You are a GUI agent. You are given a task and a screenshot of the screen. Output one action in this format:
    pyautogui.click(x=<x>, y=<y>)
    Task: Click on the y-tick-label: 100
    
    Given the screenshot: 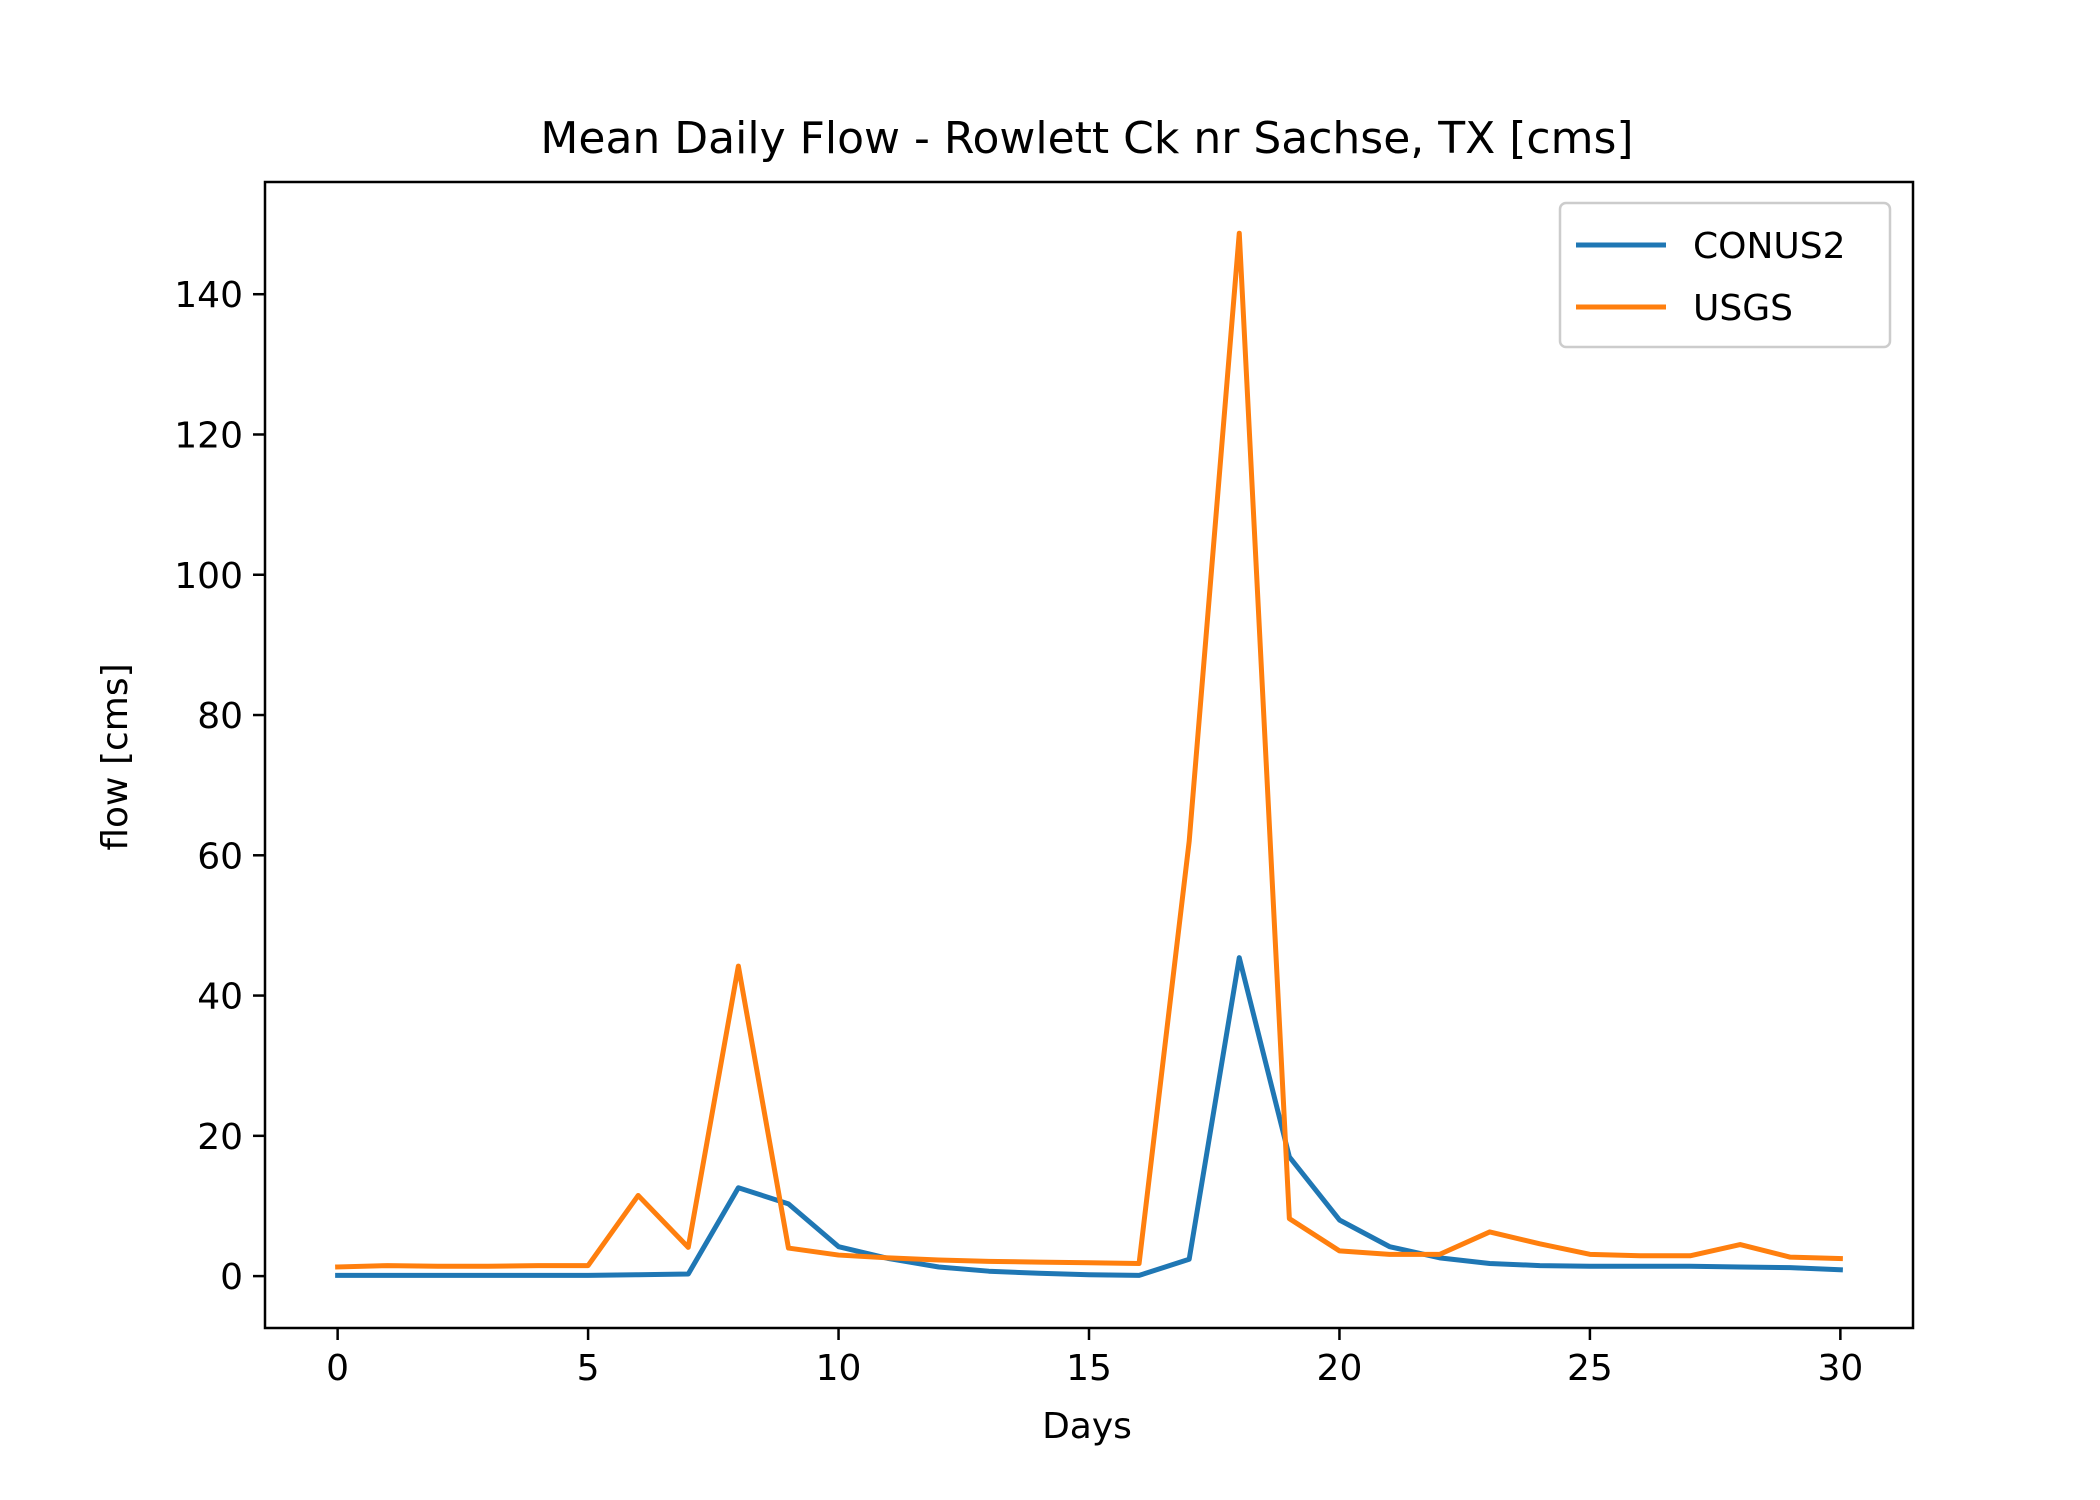 What is the action you would take?
    pyautogui.click(x=208, y=576)
    